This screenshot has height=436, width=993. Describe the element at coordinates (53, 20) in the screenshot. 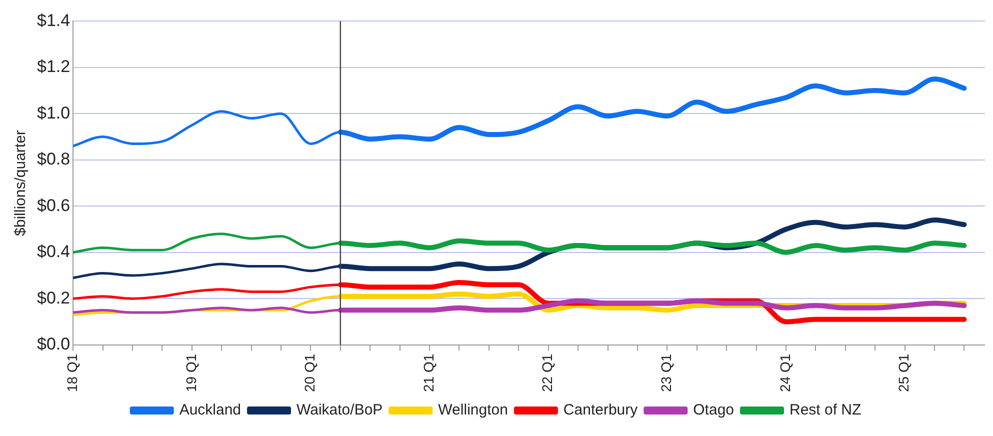

I see `y-tick-label: $1.4` at that location.